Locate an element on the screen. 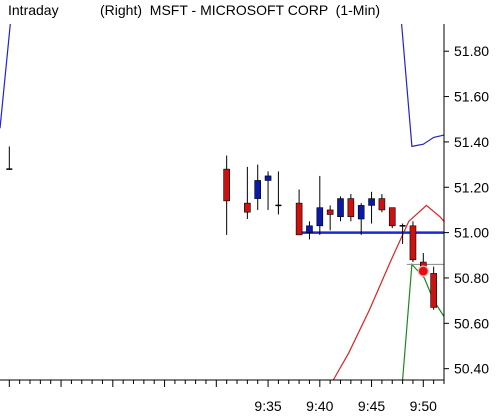 This screenshot has height=416, width=496. x-tick-label: 9:50 is located at coordinates (423, 406).